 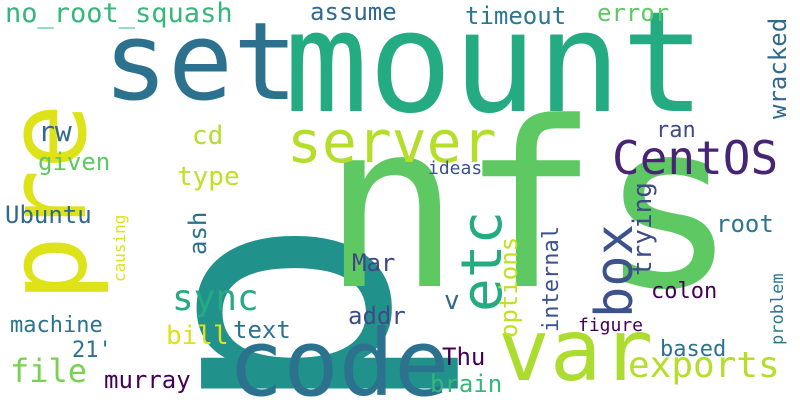 What do you see at coordinates (55, 131) in the screenshot?
I see `word-rw: rw` at bounding box center [55, 131].